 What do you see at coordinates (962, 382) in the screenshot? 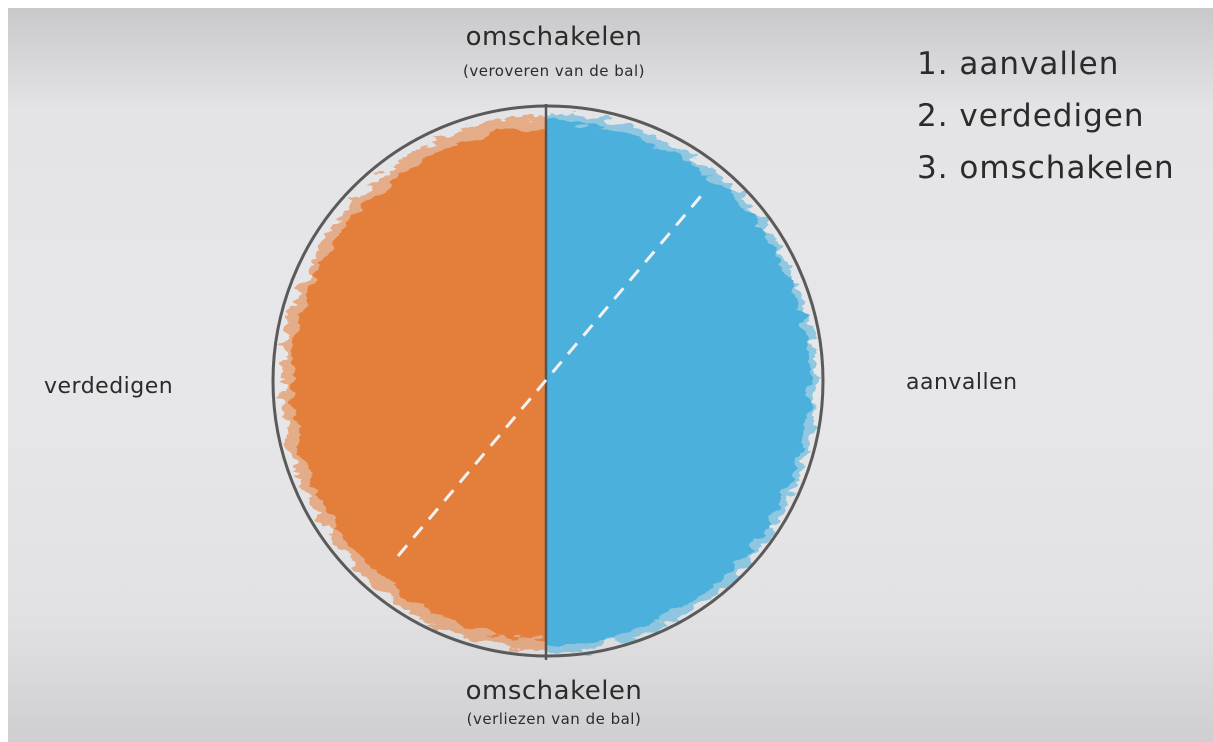
I see `attack-label: aanvallen` at bounding box center [962, 382].